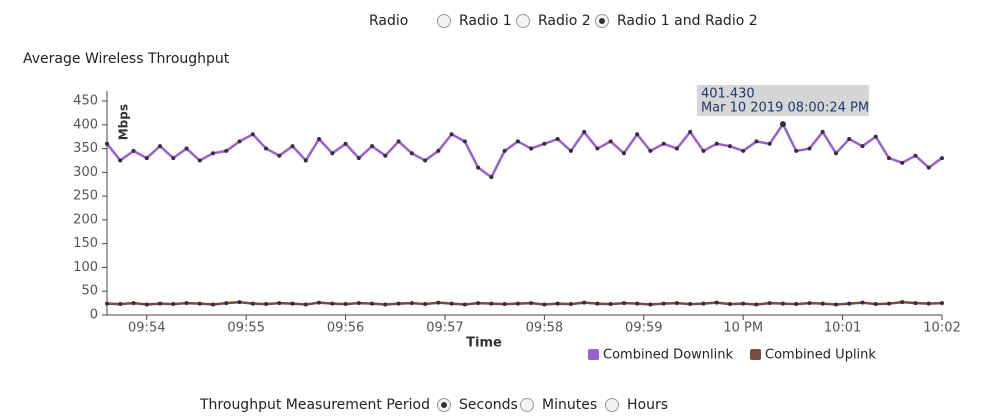 This screenshot has height=417, width=1000. What do you see at coordinates (488, 405) in the screenshot?
I see `radio-option-label: Seconds` at bounding box center [488, 405].